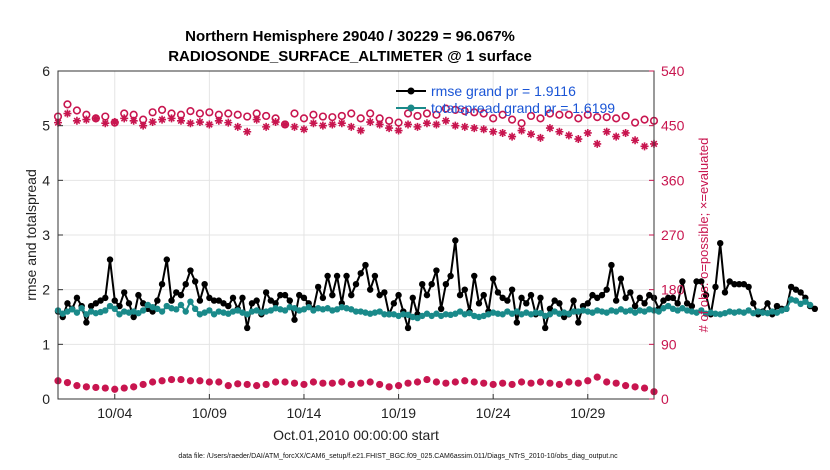 Image resolution: width=830 pixels, height=470 pixels. What do you see at coordinates (46, 399) in the screenshot?
I see `y-tick-label: 0` at bounding box center [46, 399].